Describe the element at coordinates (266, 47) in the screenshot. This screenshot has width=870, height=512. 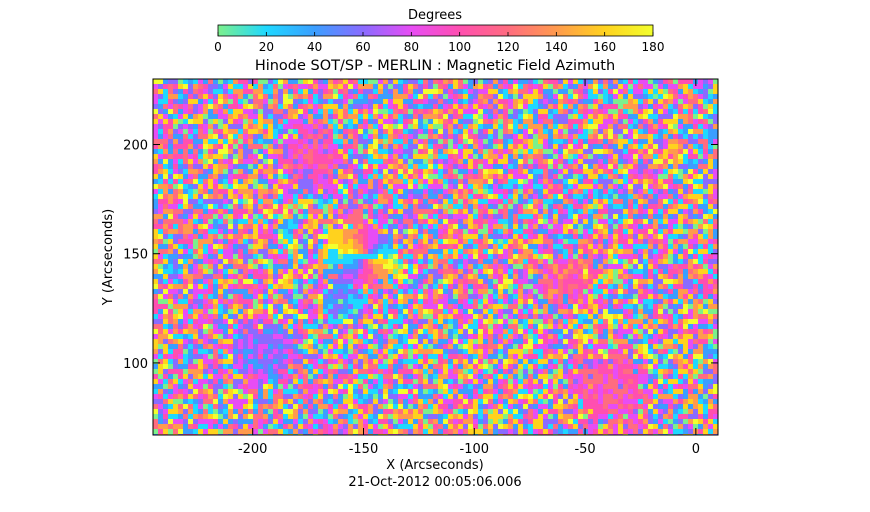
I see `colorbar-tick-label: 20` at that location.